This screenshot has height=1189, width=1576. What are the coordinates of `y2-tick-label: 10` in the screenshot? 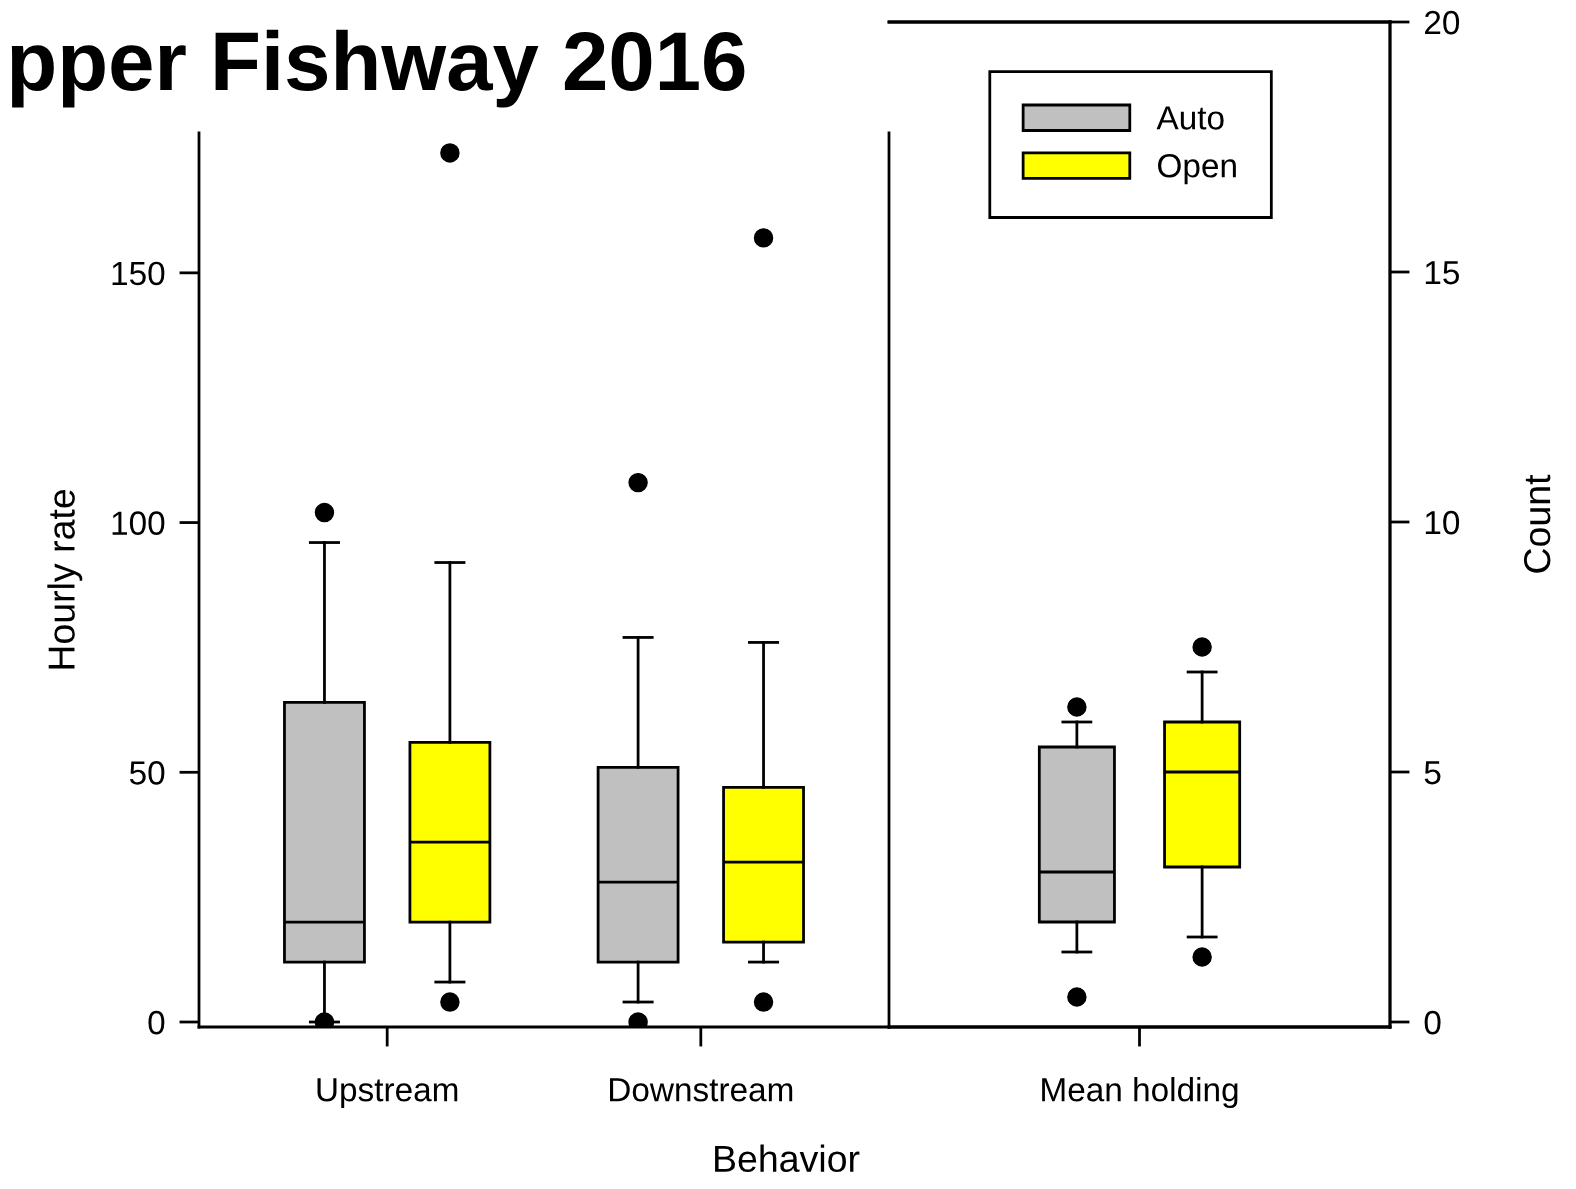 It's located at (1442, 522).